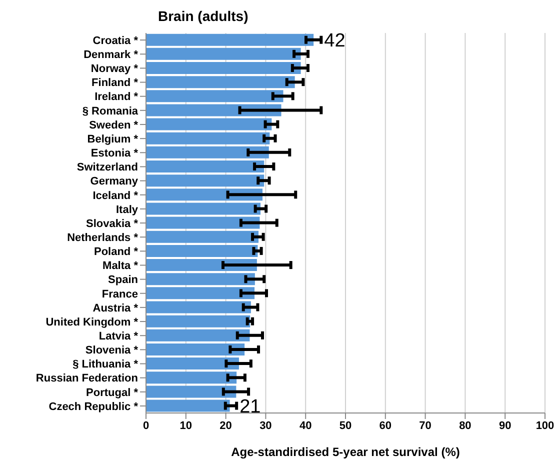 The image size is (557, 467). What do you see at coordinates (345, 452) in the screenshot?
I see `x-axis-title: Age-standirdised 5-year net survival (%)` at bounding box center [345, 452].